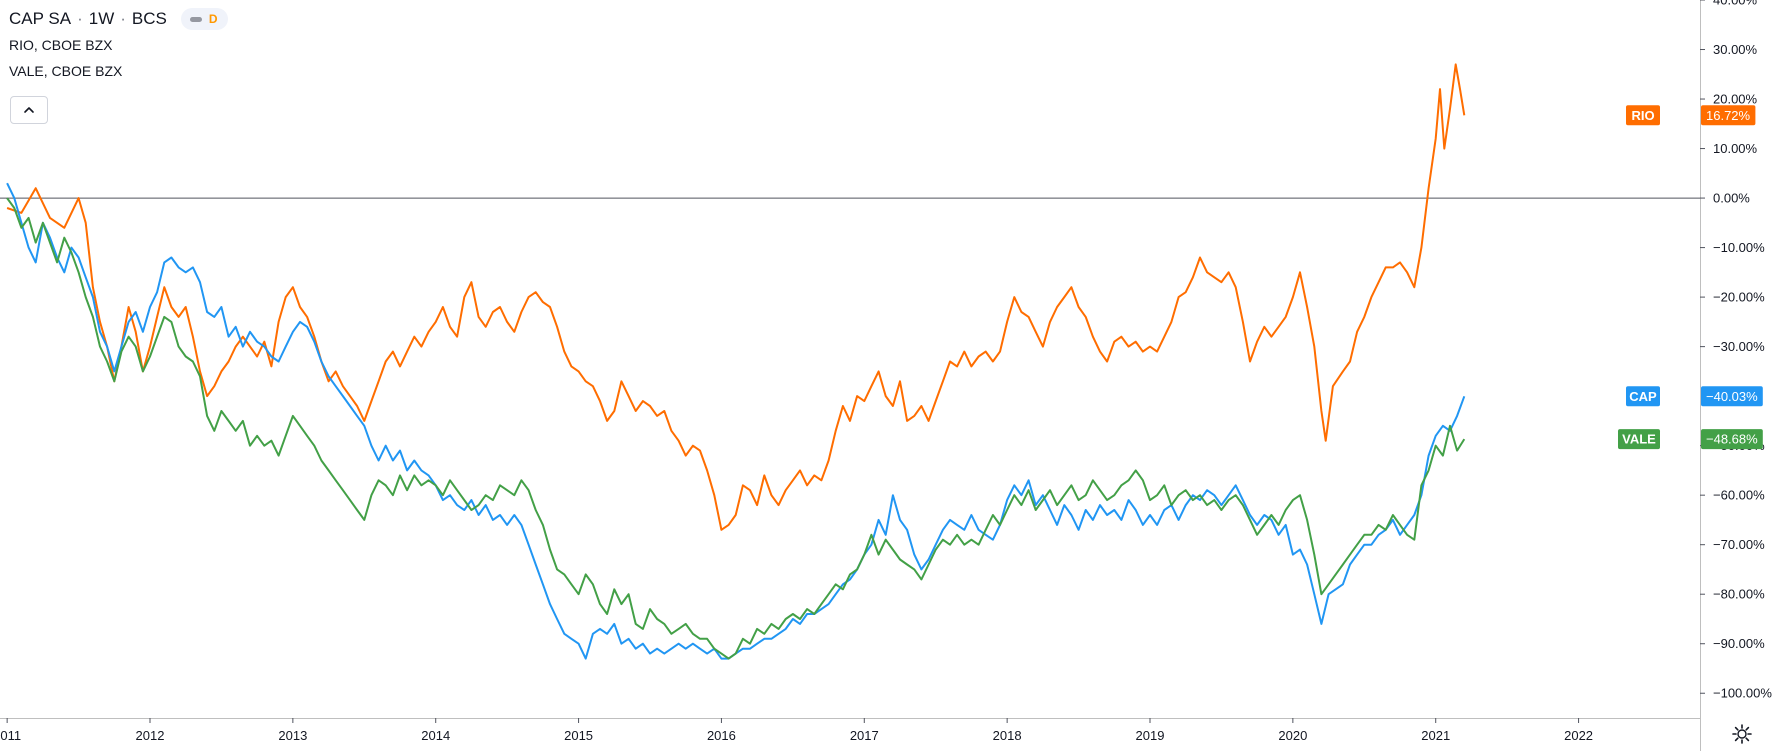  Describe the element at coordinates (1690, 277) in the screenshot. I see `last-value-labels: RIO 16.72% CAP −40.03% VALE −48.68%` at that location.